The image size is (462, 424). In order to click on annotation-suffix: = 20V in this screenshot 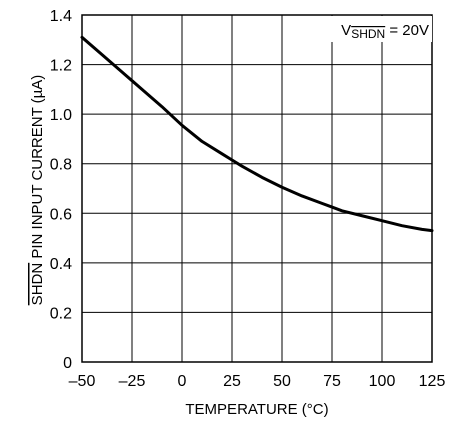, I will do `click(407, 30)`.